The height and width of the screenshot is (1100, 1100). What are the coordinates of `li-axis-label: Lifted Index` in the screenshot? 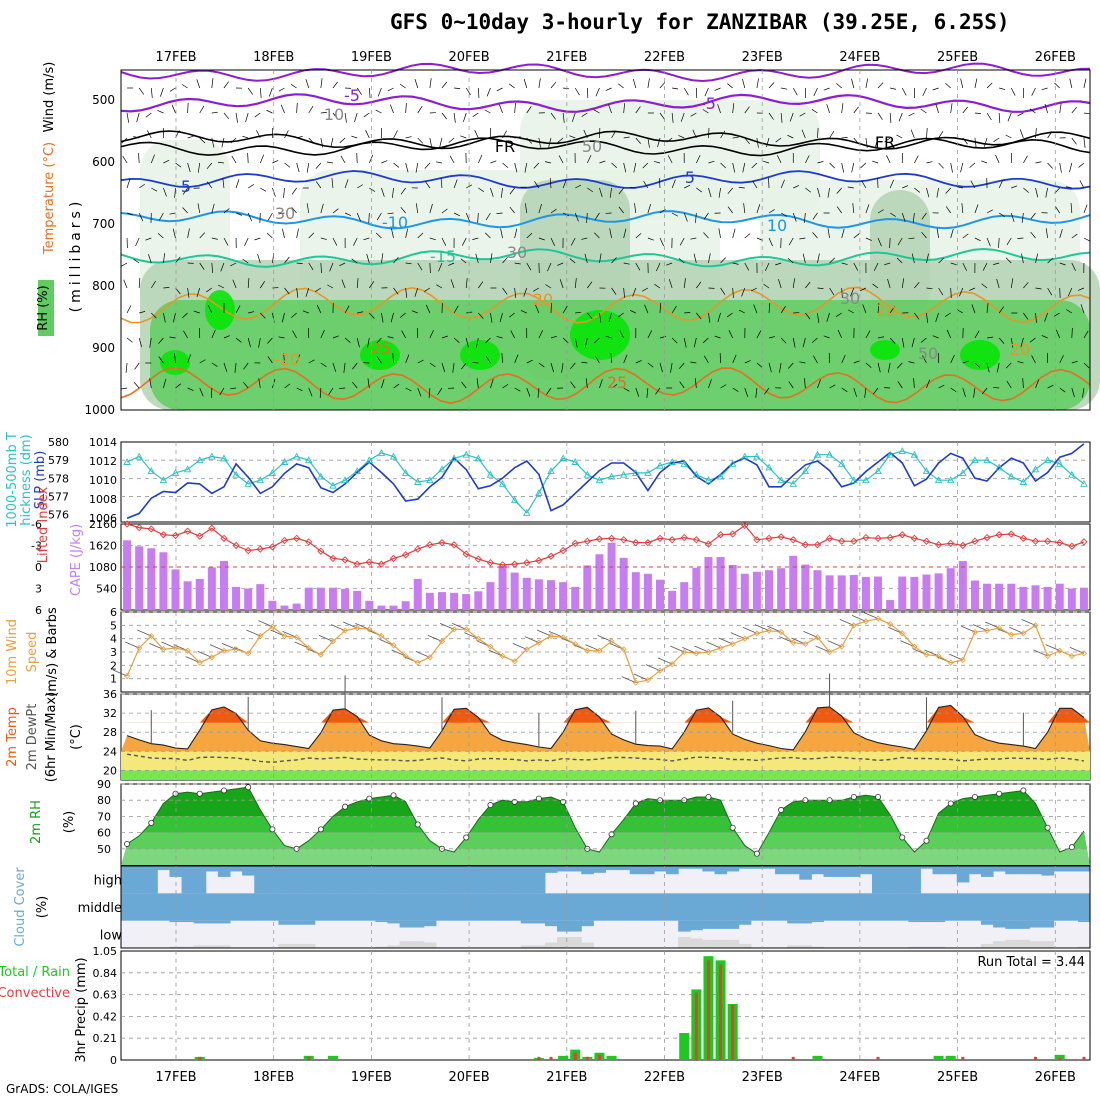 It's located at (43, 524).